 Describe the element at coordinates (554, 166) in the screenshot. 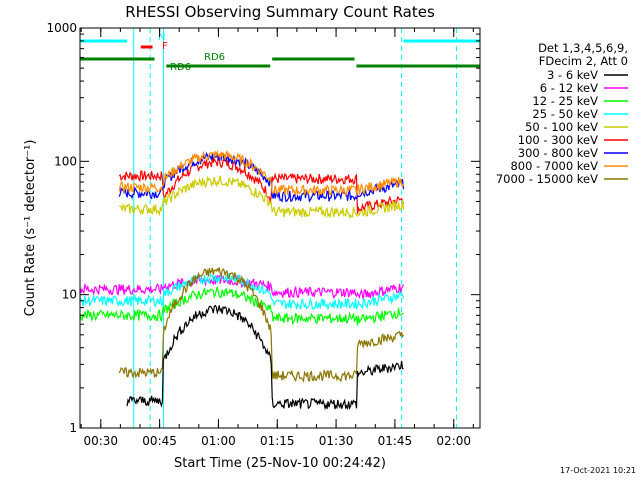

I see `legend-entry-label: 800 - 7000 keV` at that location.